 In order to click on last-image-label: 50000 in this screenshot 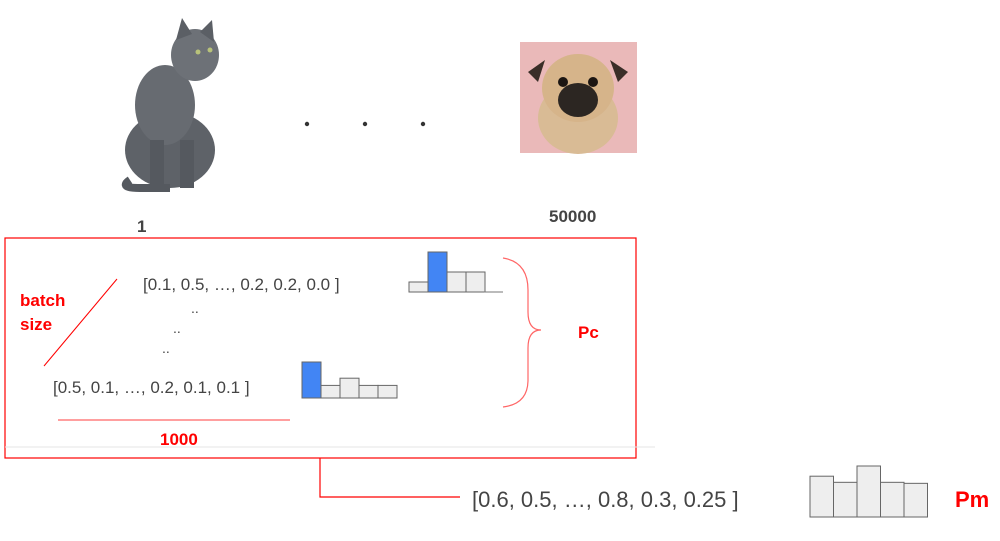, I will do `click(572, 216)`.